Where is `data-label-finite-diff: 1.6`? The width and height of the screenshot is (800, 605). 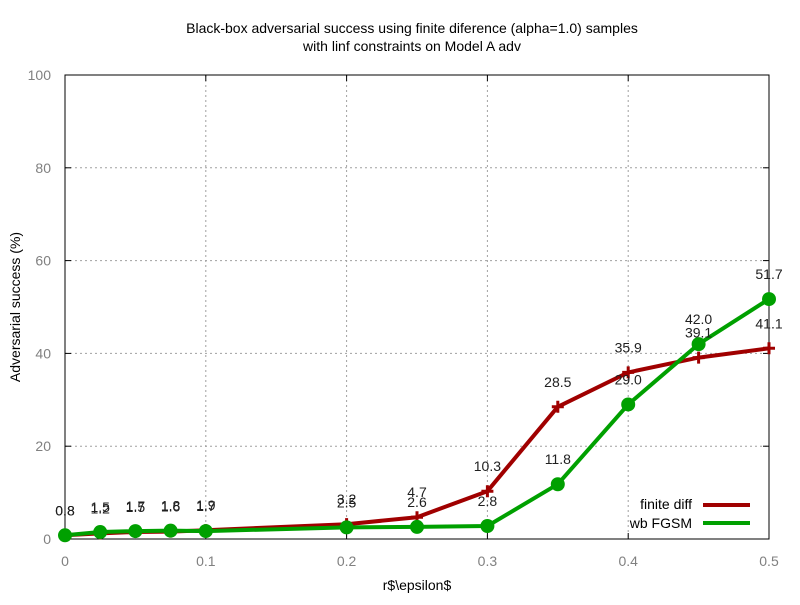 data-label-finite-diff: 1.6 is located at coordinates (171, 507).